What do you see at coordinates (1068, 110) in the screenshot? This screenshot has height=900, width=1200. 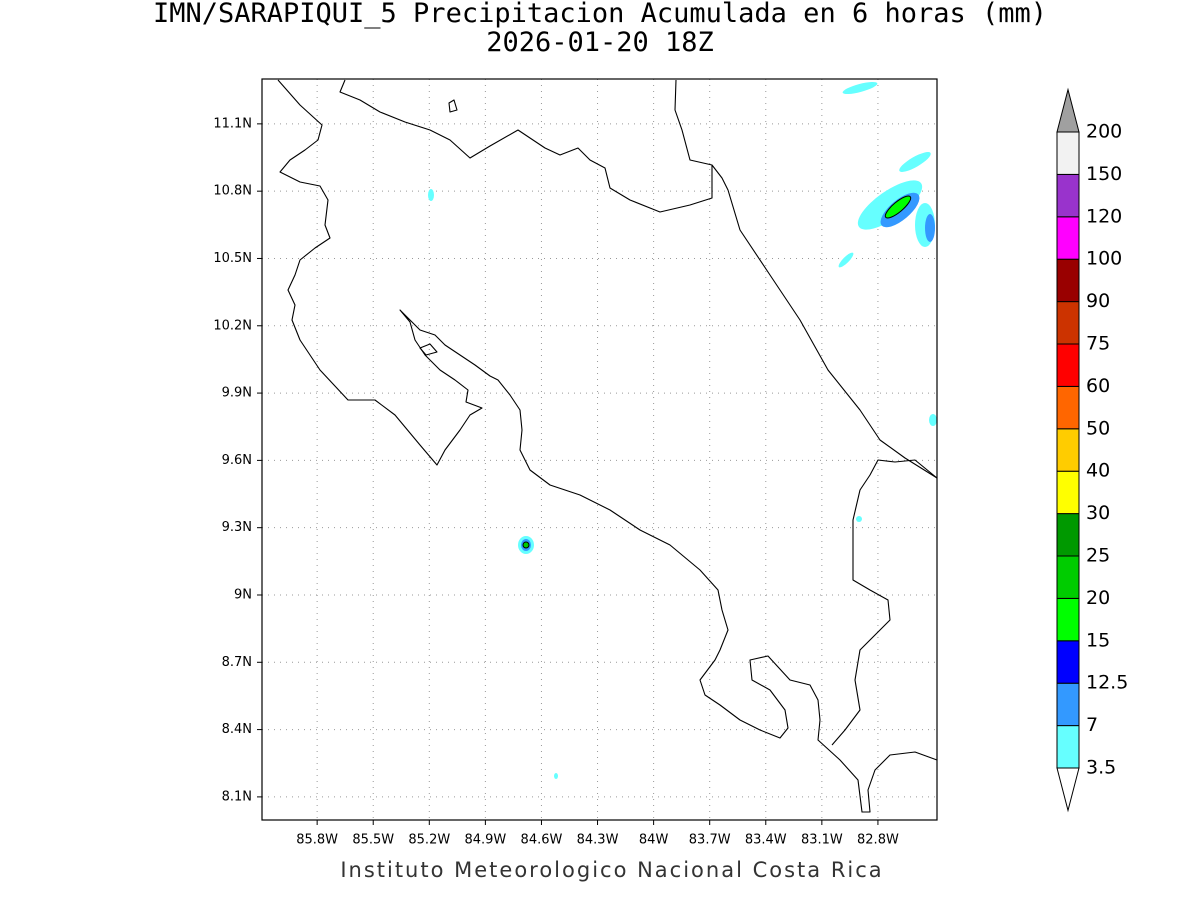 I see `colorbar-over` at bounding box center [1068, 110].